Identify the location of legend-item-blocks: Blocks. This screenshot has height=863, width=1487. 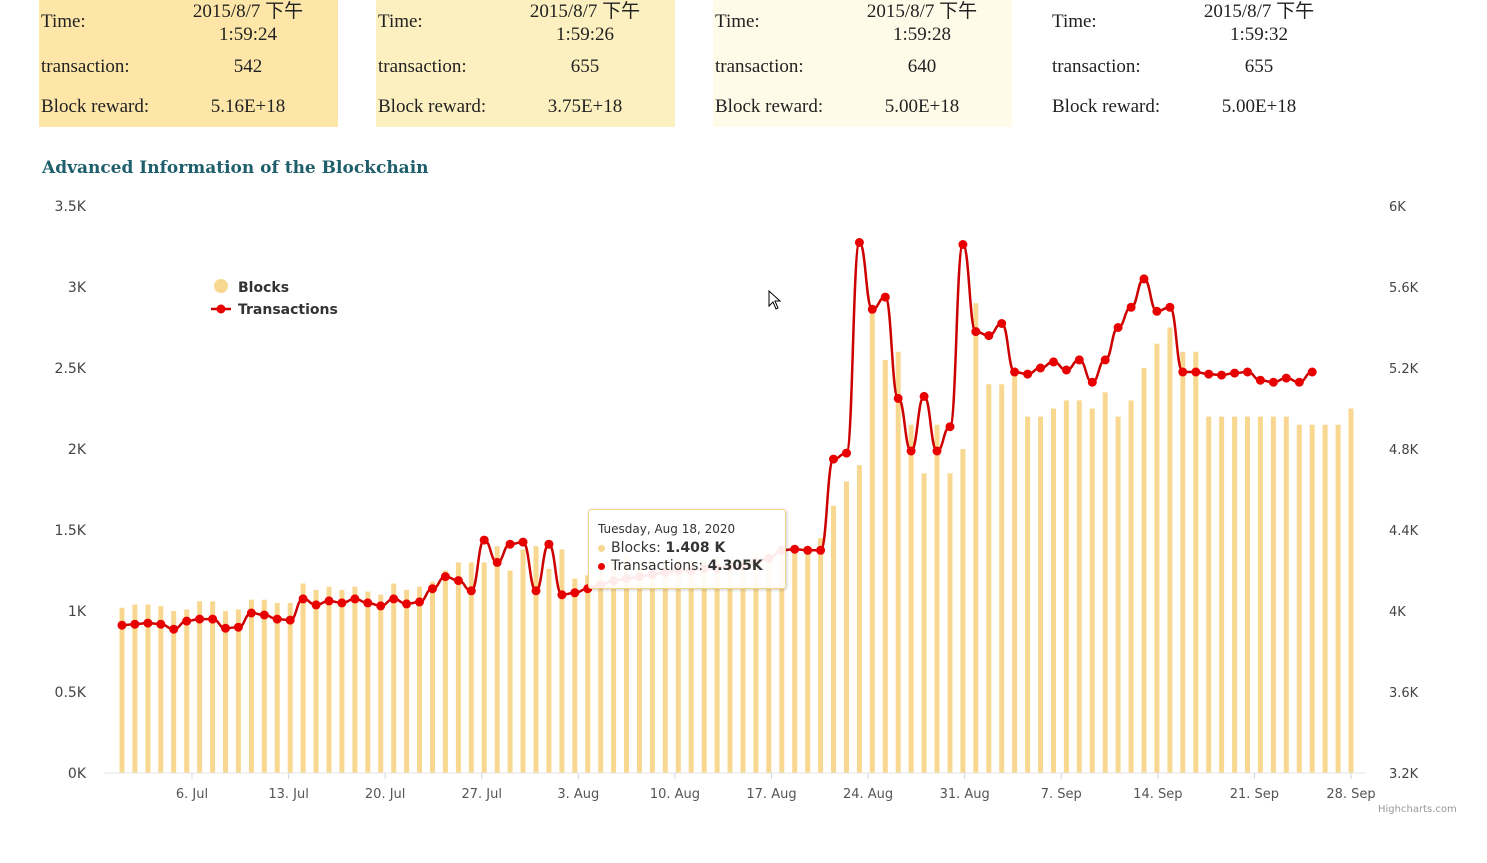
(251, 287).